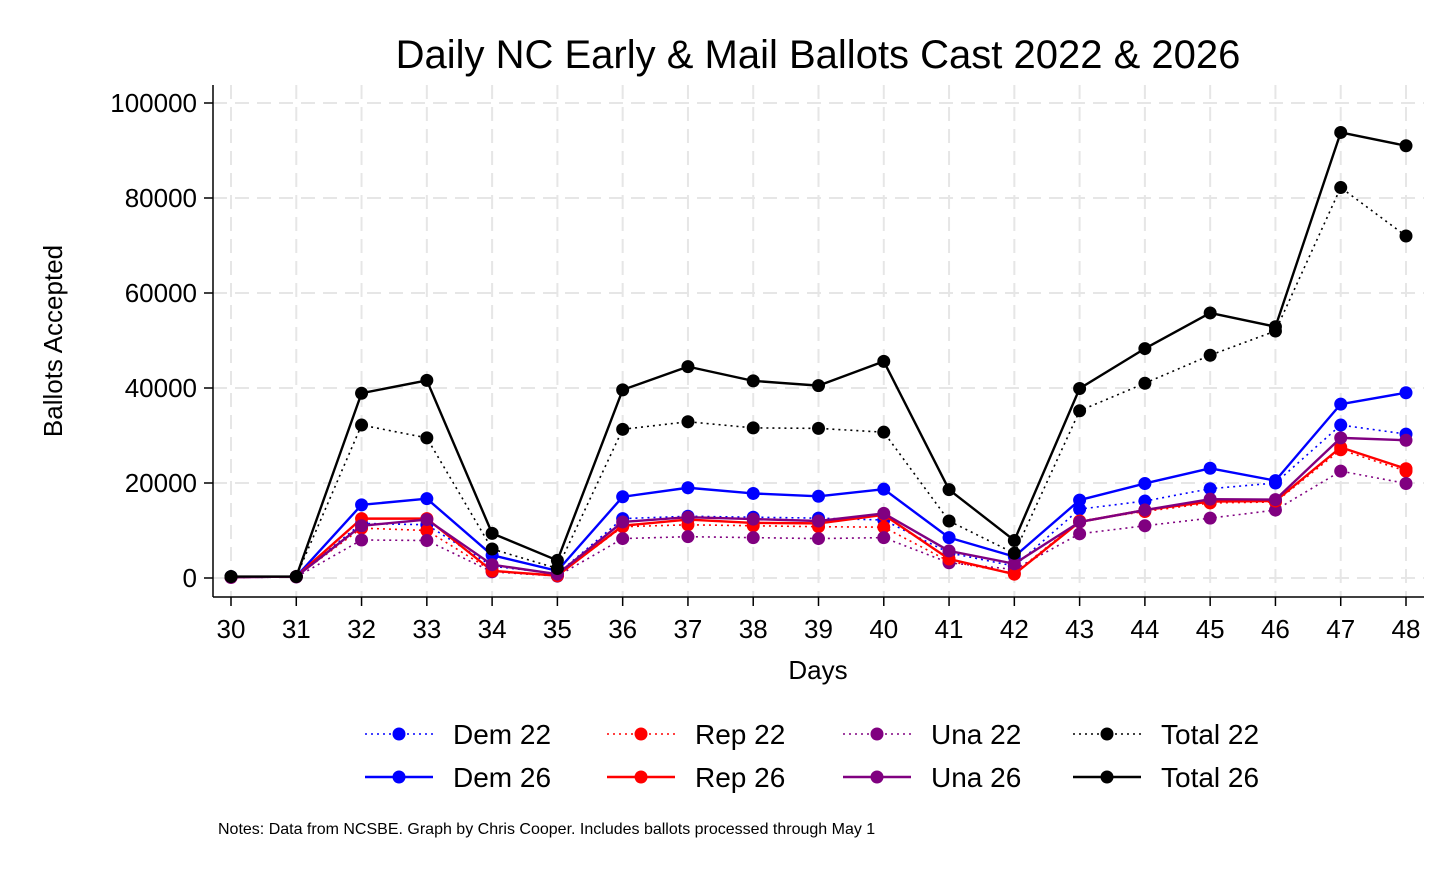  I want to click on legend-label: Total 26, so click(1210, 777).